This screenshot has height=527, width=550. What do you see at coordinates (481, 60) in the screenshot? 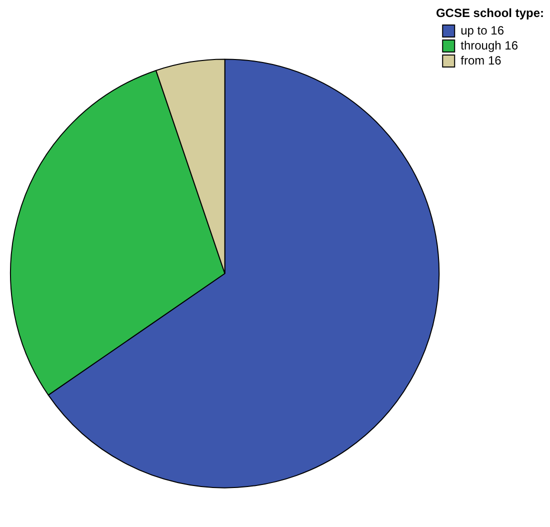
I see `legend-label: from 16` at bounding box center [481, 60].